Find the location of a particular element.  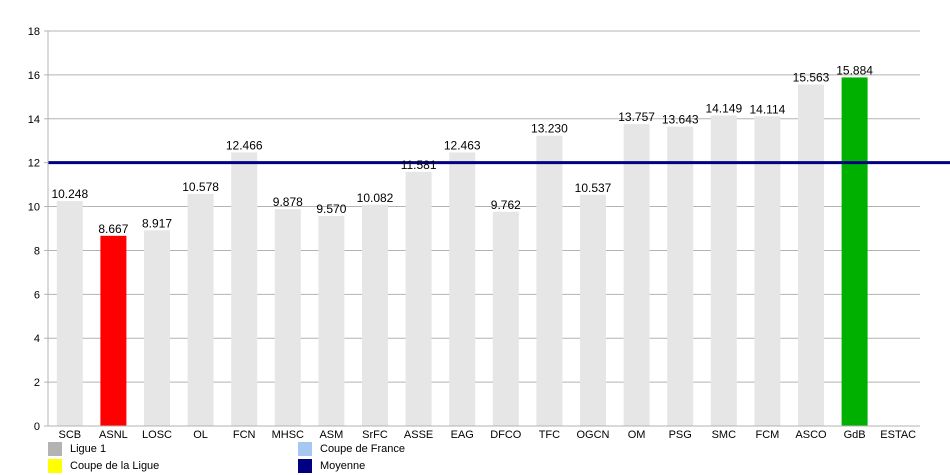

x-tick-label-eag: EAG is located at coordinates (462, 435).